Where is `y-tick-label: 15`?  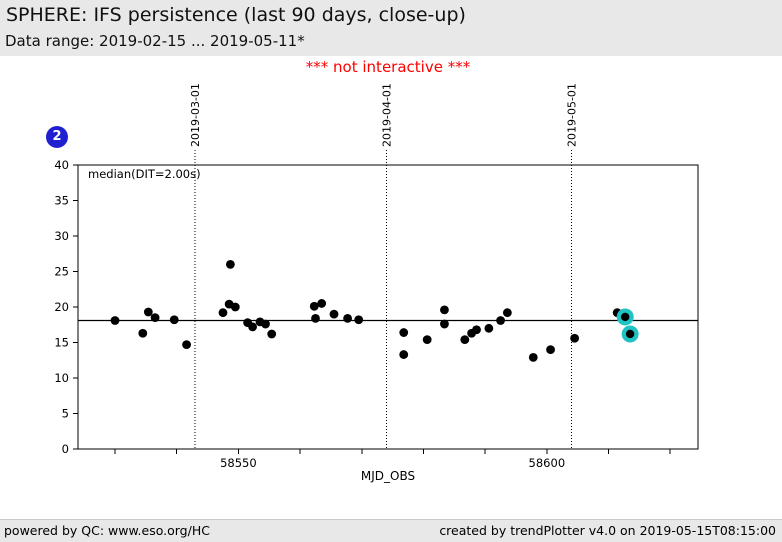 y-tick-label: 15 is located at coordinates (61, 343).